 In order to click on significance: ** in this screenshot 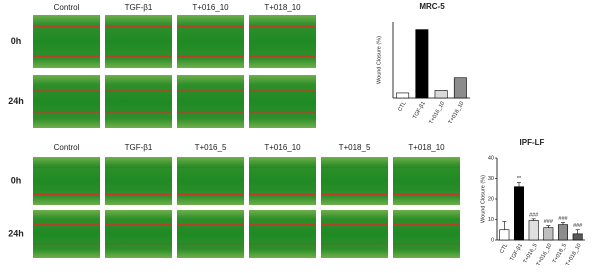, I will do `click(519, 179)`.